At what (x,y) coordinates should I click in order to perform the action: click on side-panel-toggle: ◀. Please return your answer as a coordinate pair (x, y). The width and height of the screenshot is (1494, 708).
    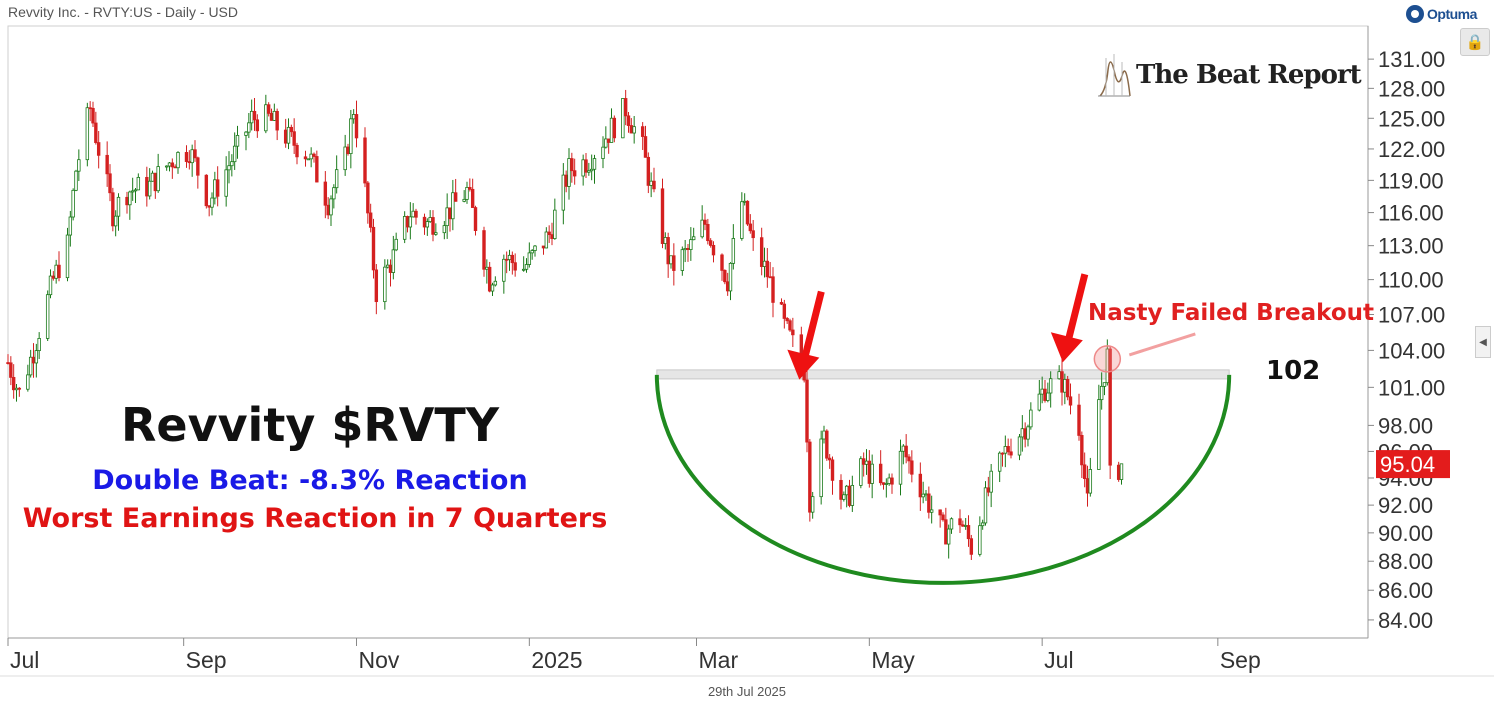
    Looking at the image, I should click on (1483, 342).